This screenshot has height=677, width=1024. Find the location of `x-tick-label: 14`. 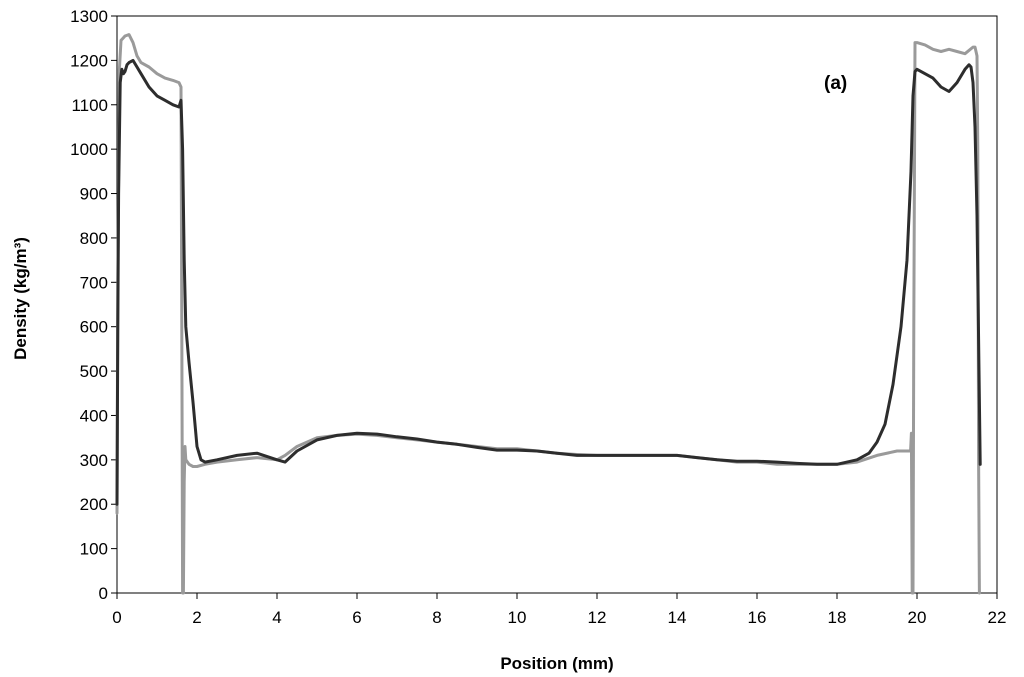

x-tick-label: 14 is located at coordinates (677, 617).